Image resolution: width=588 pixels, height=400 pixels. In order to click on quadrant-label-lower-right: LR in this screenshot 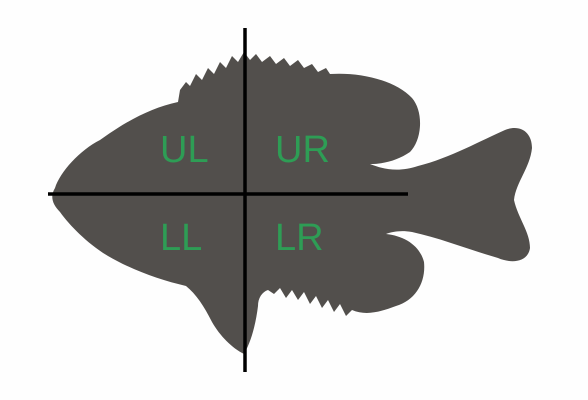, I will do `click(299, 238)`.